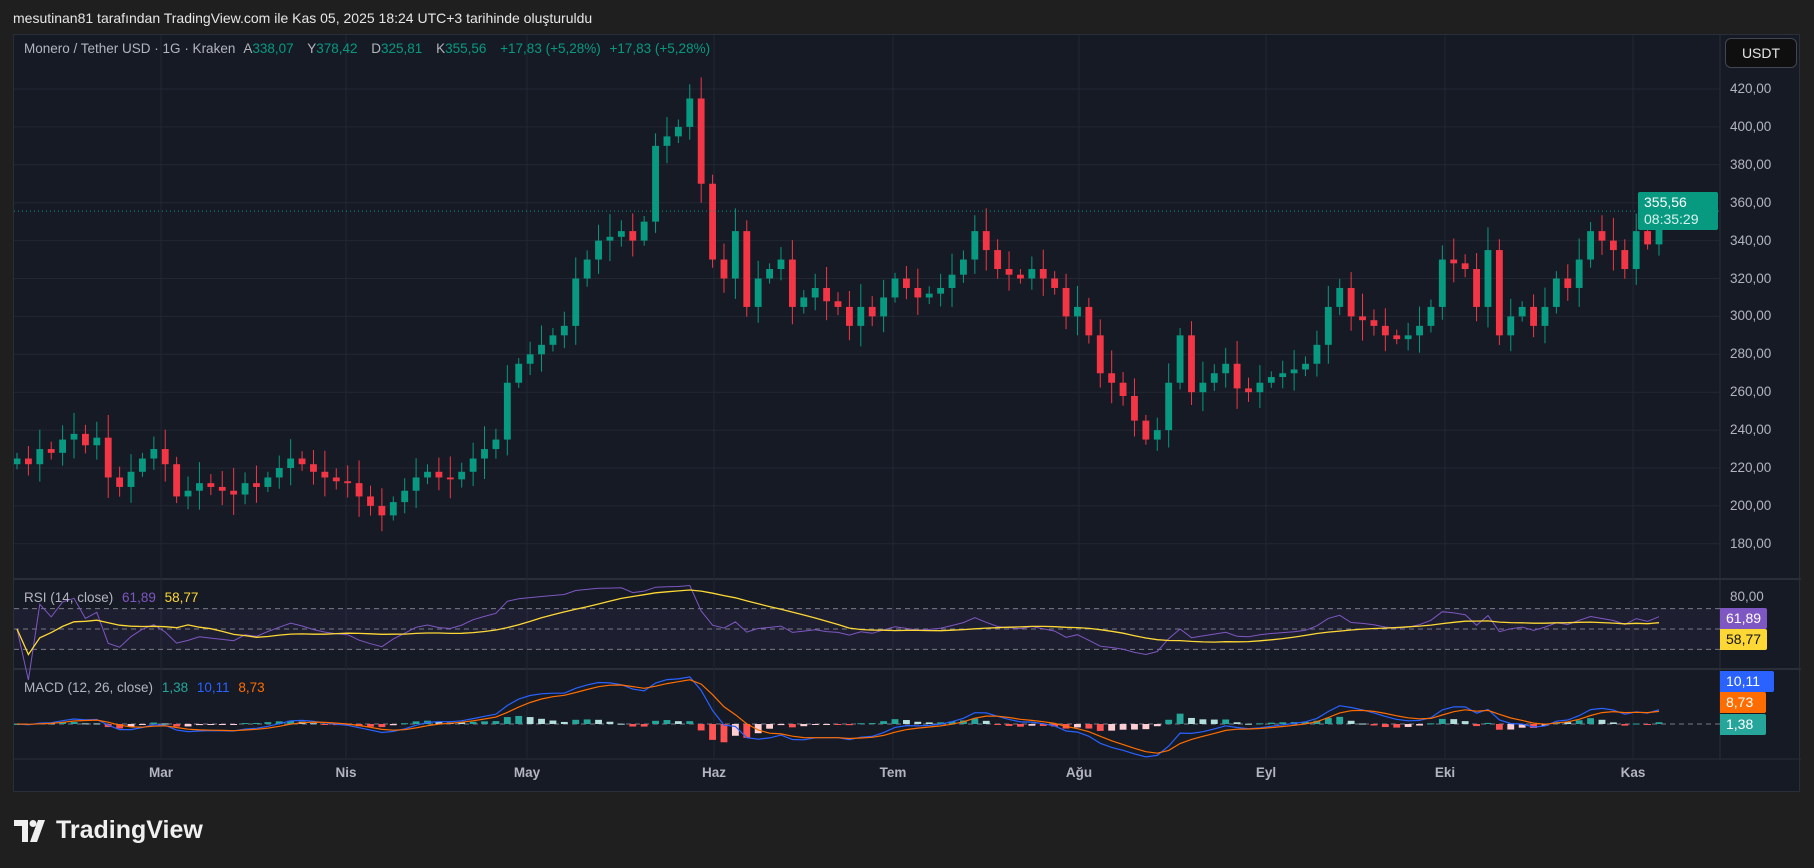 The height and width of the screenshot is (868, 1814). Describe the element at coordinates (89, 687) in the screenshot. I see `macd-title: MACD (12, 26, close)` at that location.